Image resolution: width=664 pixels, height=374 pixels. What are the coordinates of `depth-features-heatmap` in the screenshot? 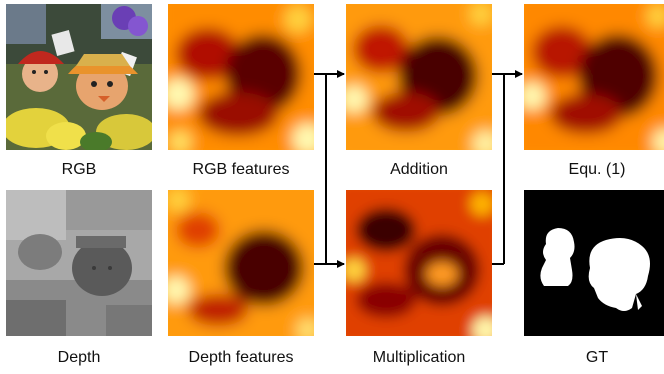 It's located at (241, 263).